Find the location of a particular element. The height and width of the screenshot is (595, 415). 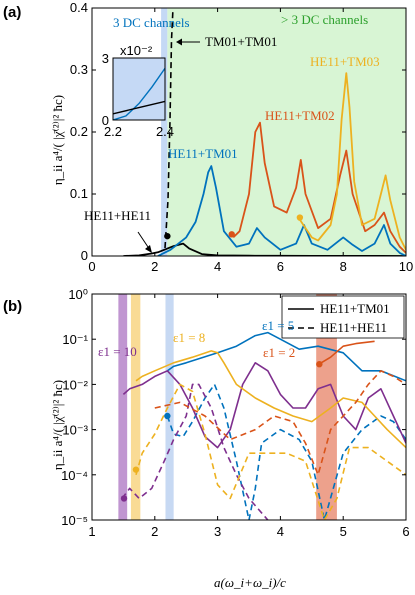

a-xtick-label: 8 is located at coordinates (343, 266).